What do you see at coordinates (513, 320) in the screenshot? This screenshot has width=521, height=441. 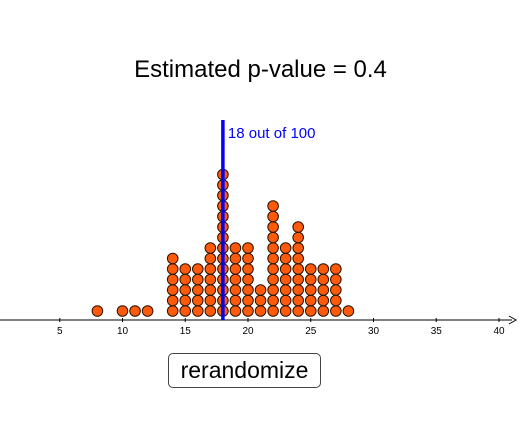 I see `x-axis-arrow-icon` at bounding box center [513, 320].